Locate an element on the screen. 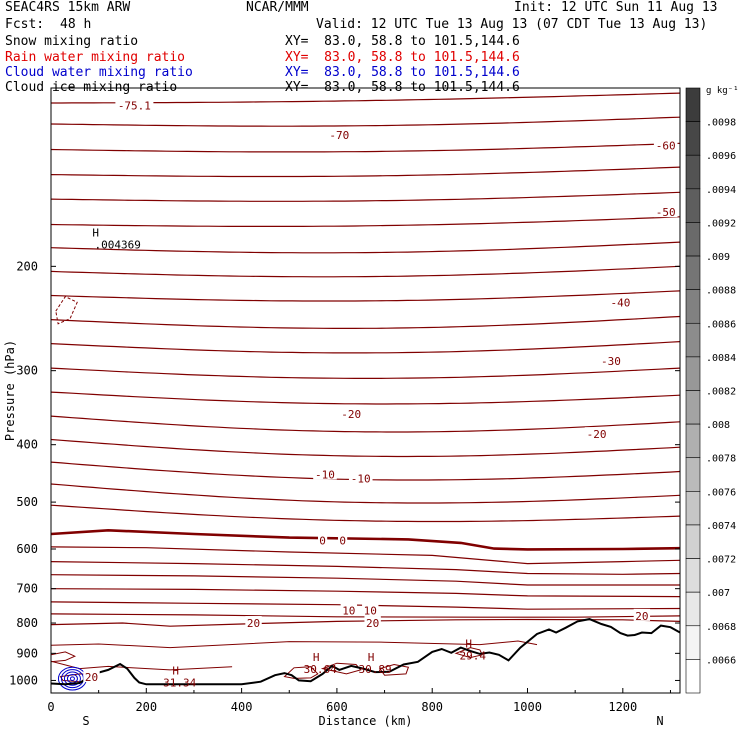 The width and height of the screenshot is (740, 740). x-axis-label: Distance (km) is located at coordinates (366, 721).